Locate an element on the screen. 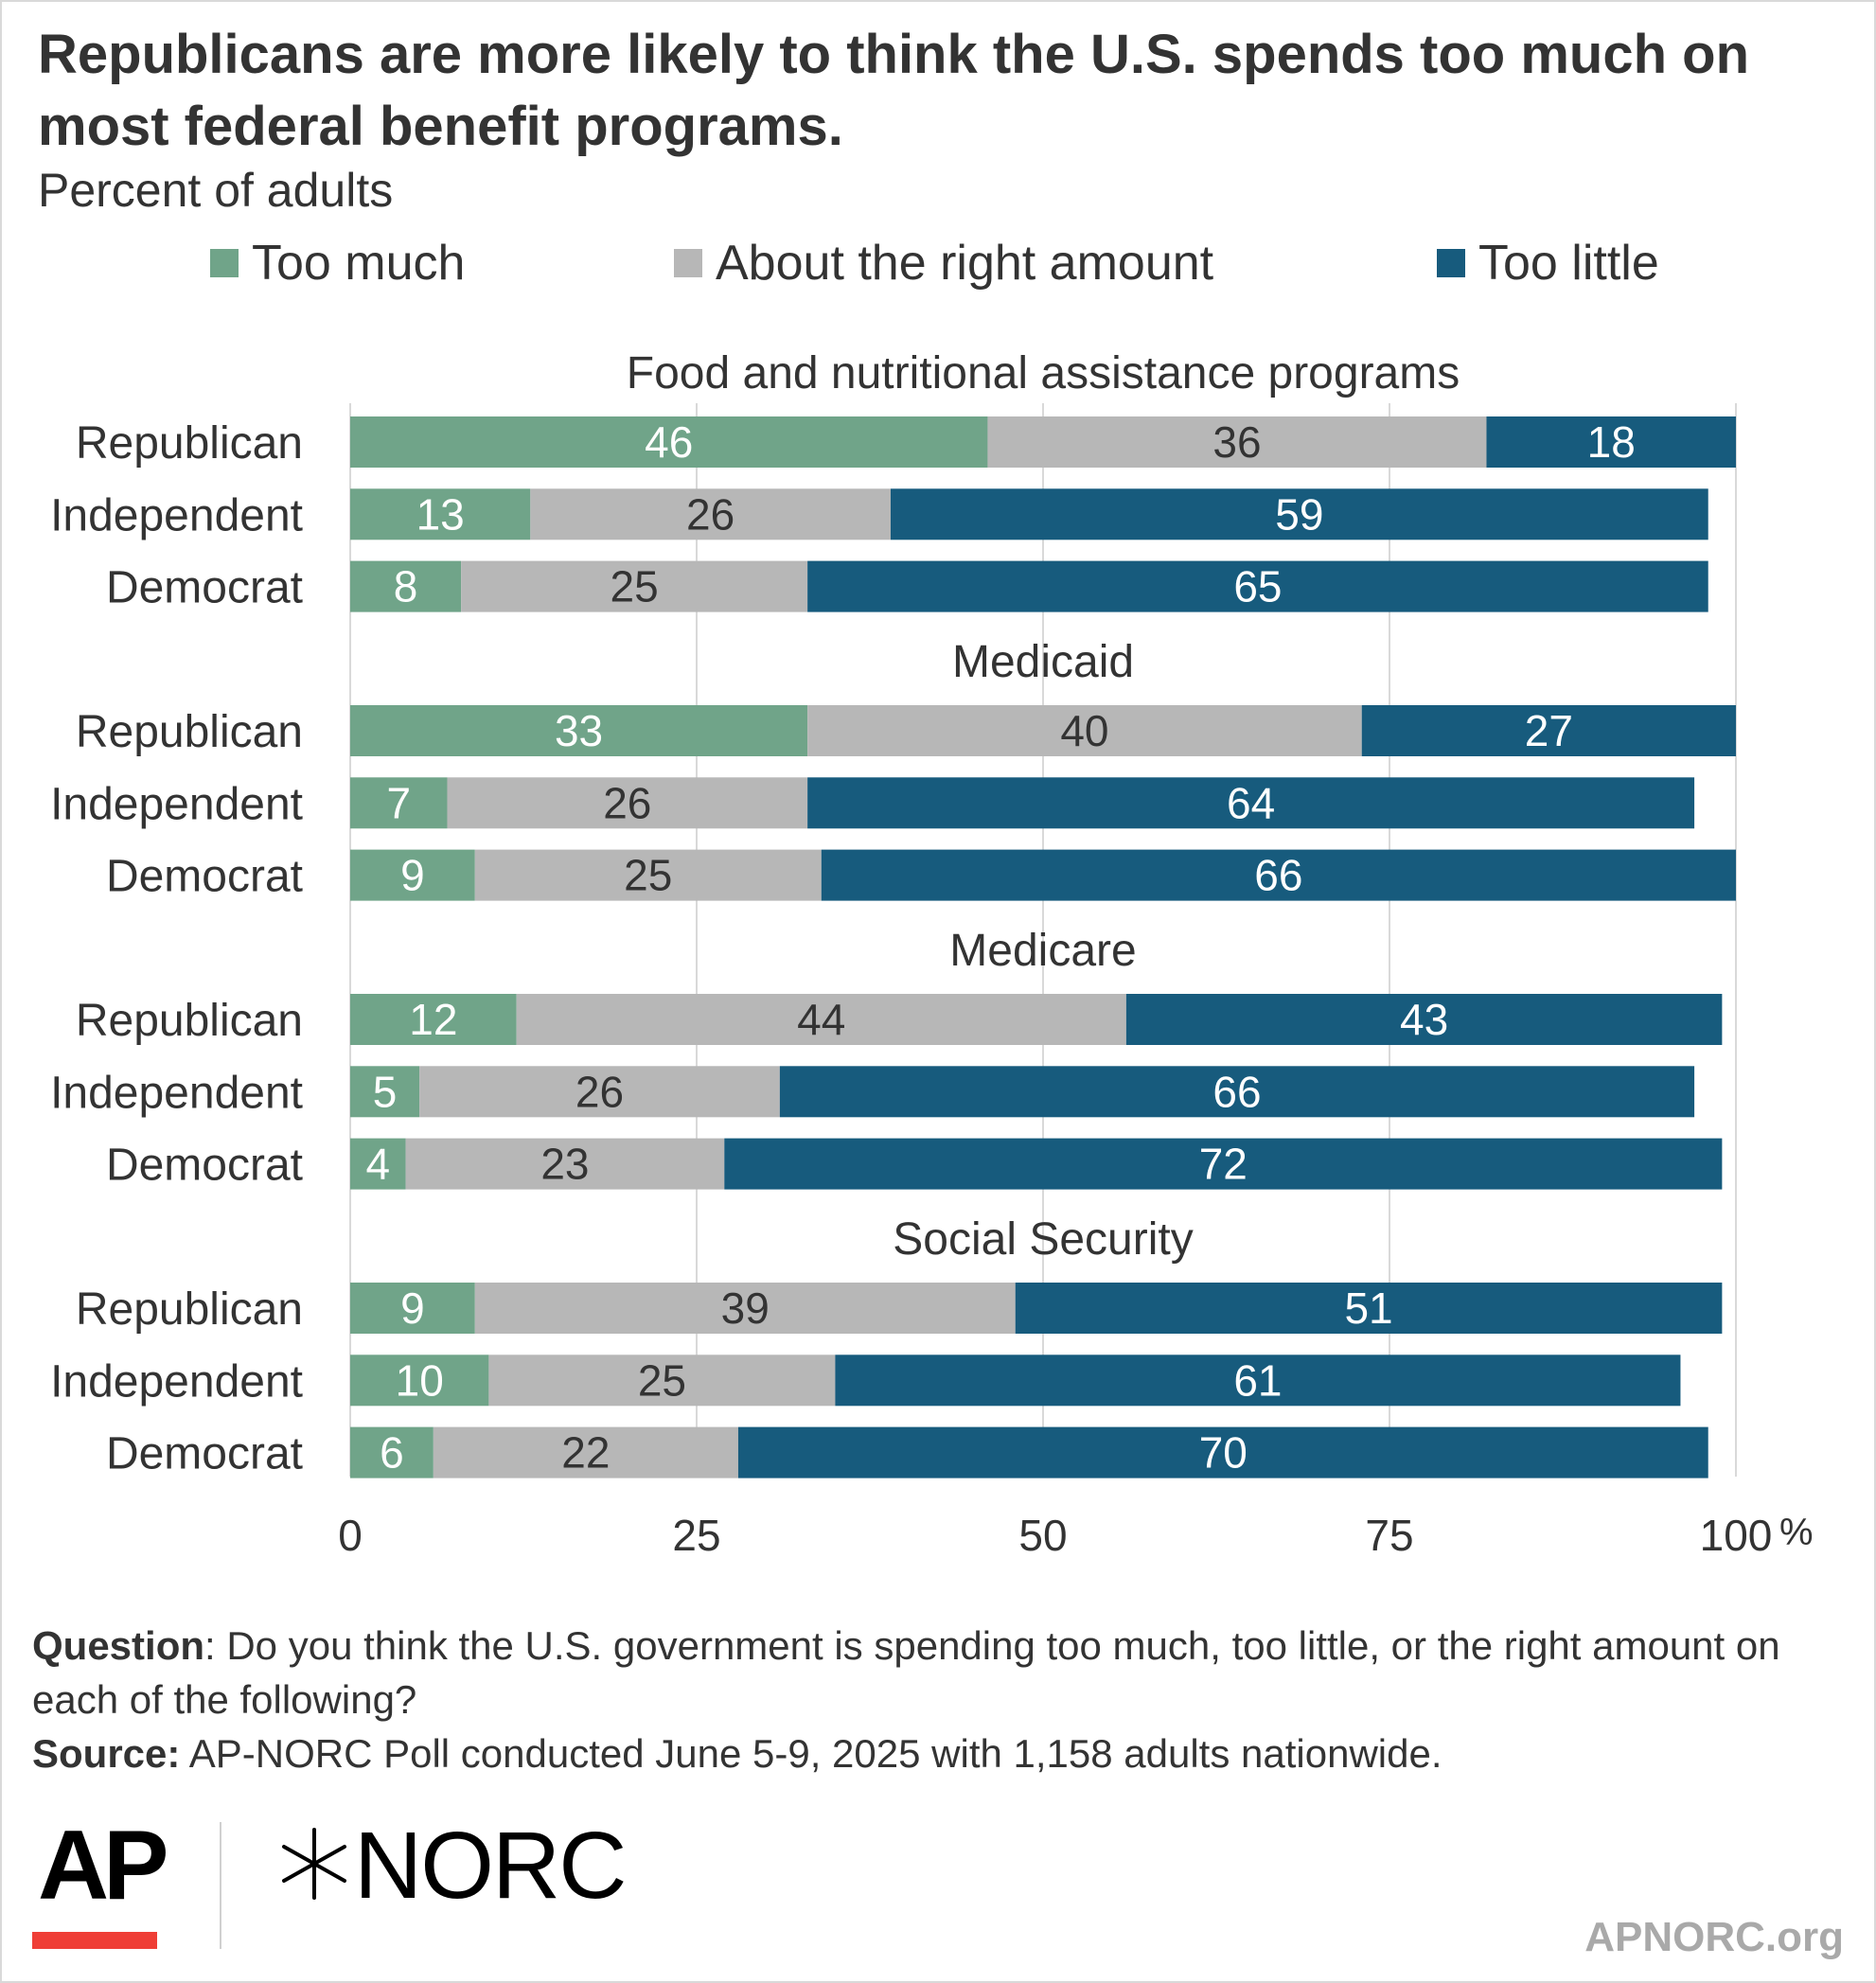  data-label-too-little: 72 is located at coordinates (1223, 1165).